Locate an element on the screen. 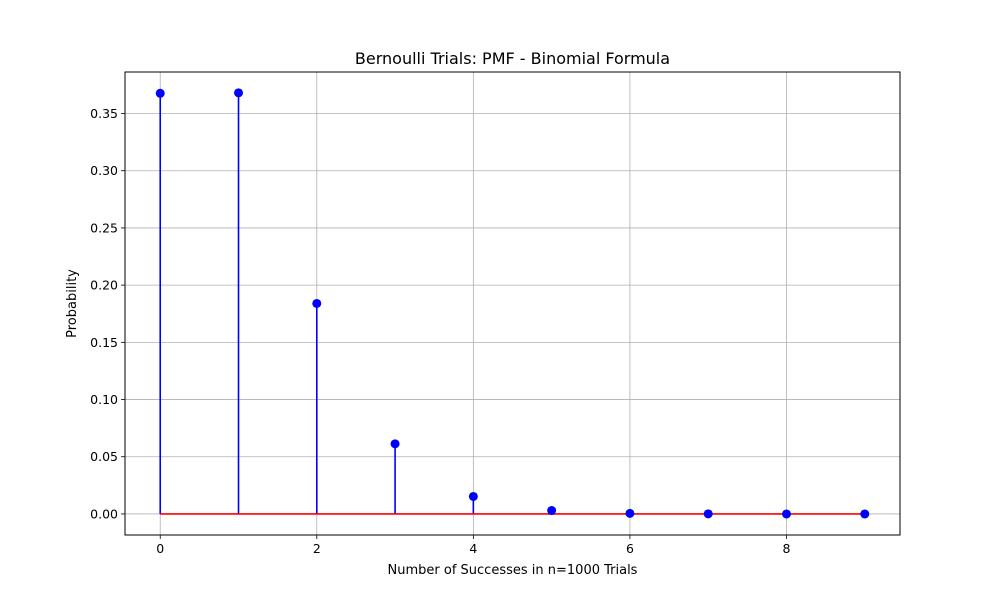 The width and height of the screenshot is (1000, 604). y-tick-label: 0.35 is located at coordinates (104, 113).